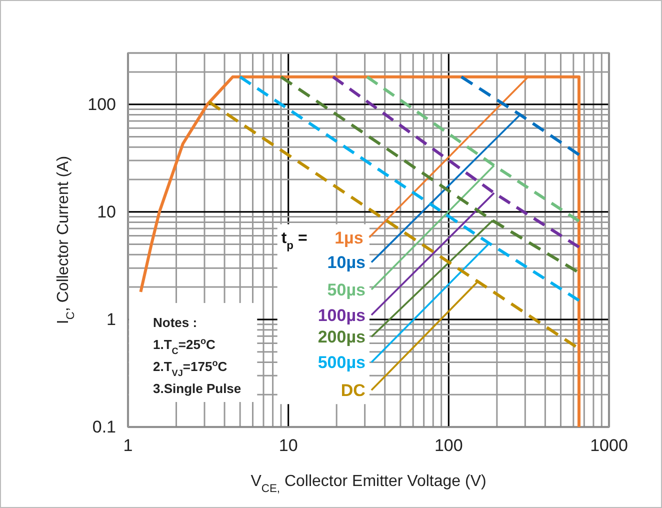 The height and width of the screenshot is (508, 662). What do you see at coordinates (342, 362) in the screenshot?
I see `series-label: 500µs` at bounding box center [342, 362].